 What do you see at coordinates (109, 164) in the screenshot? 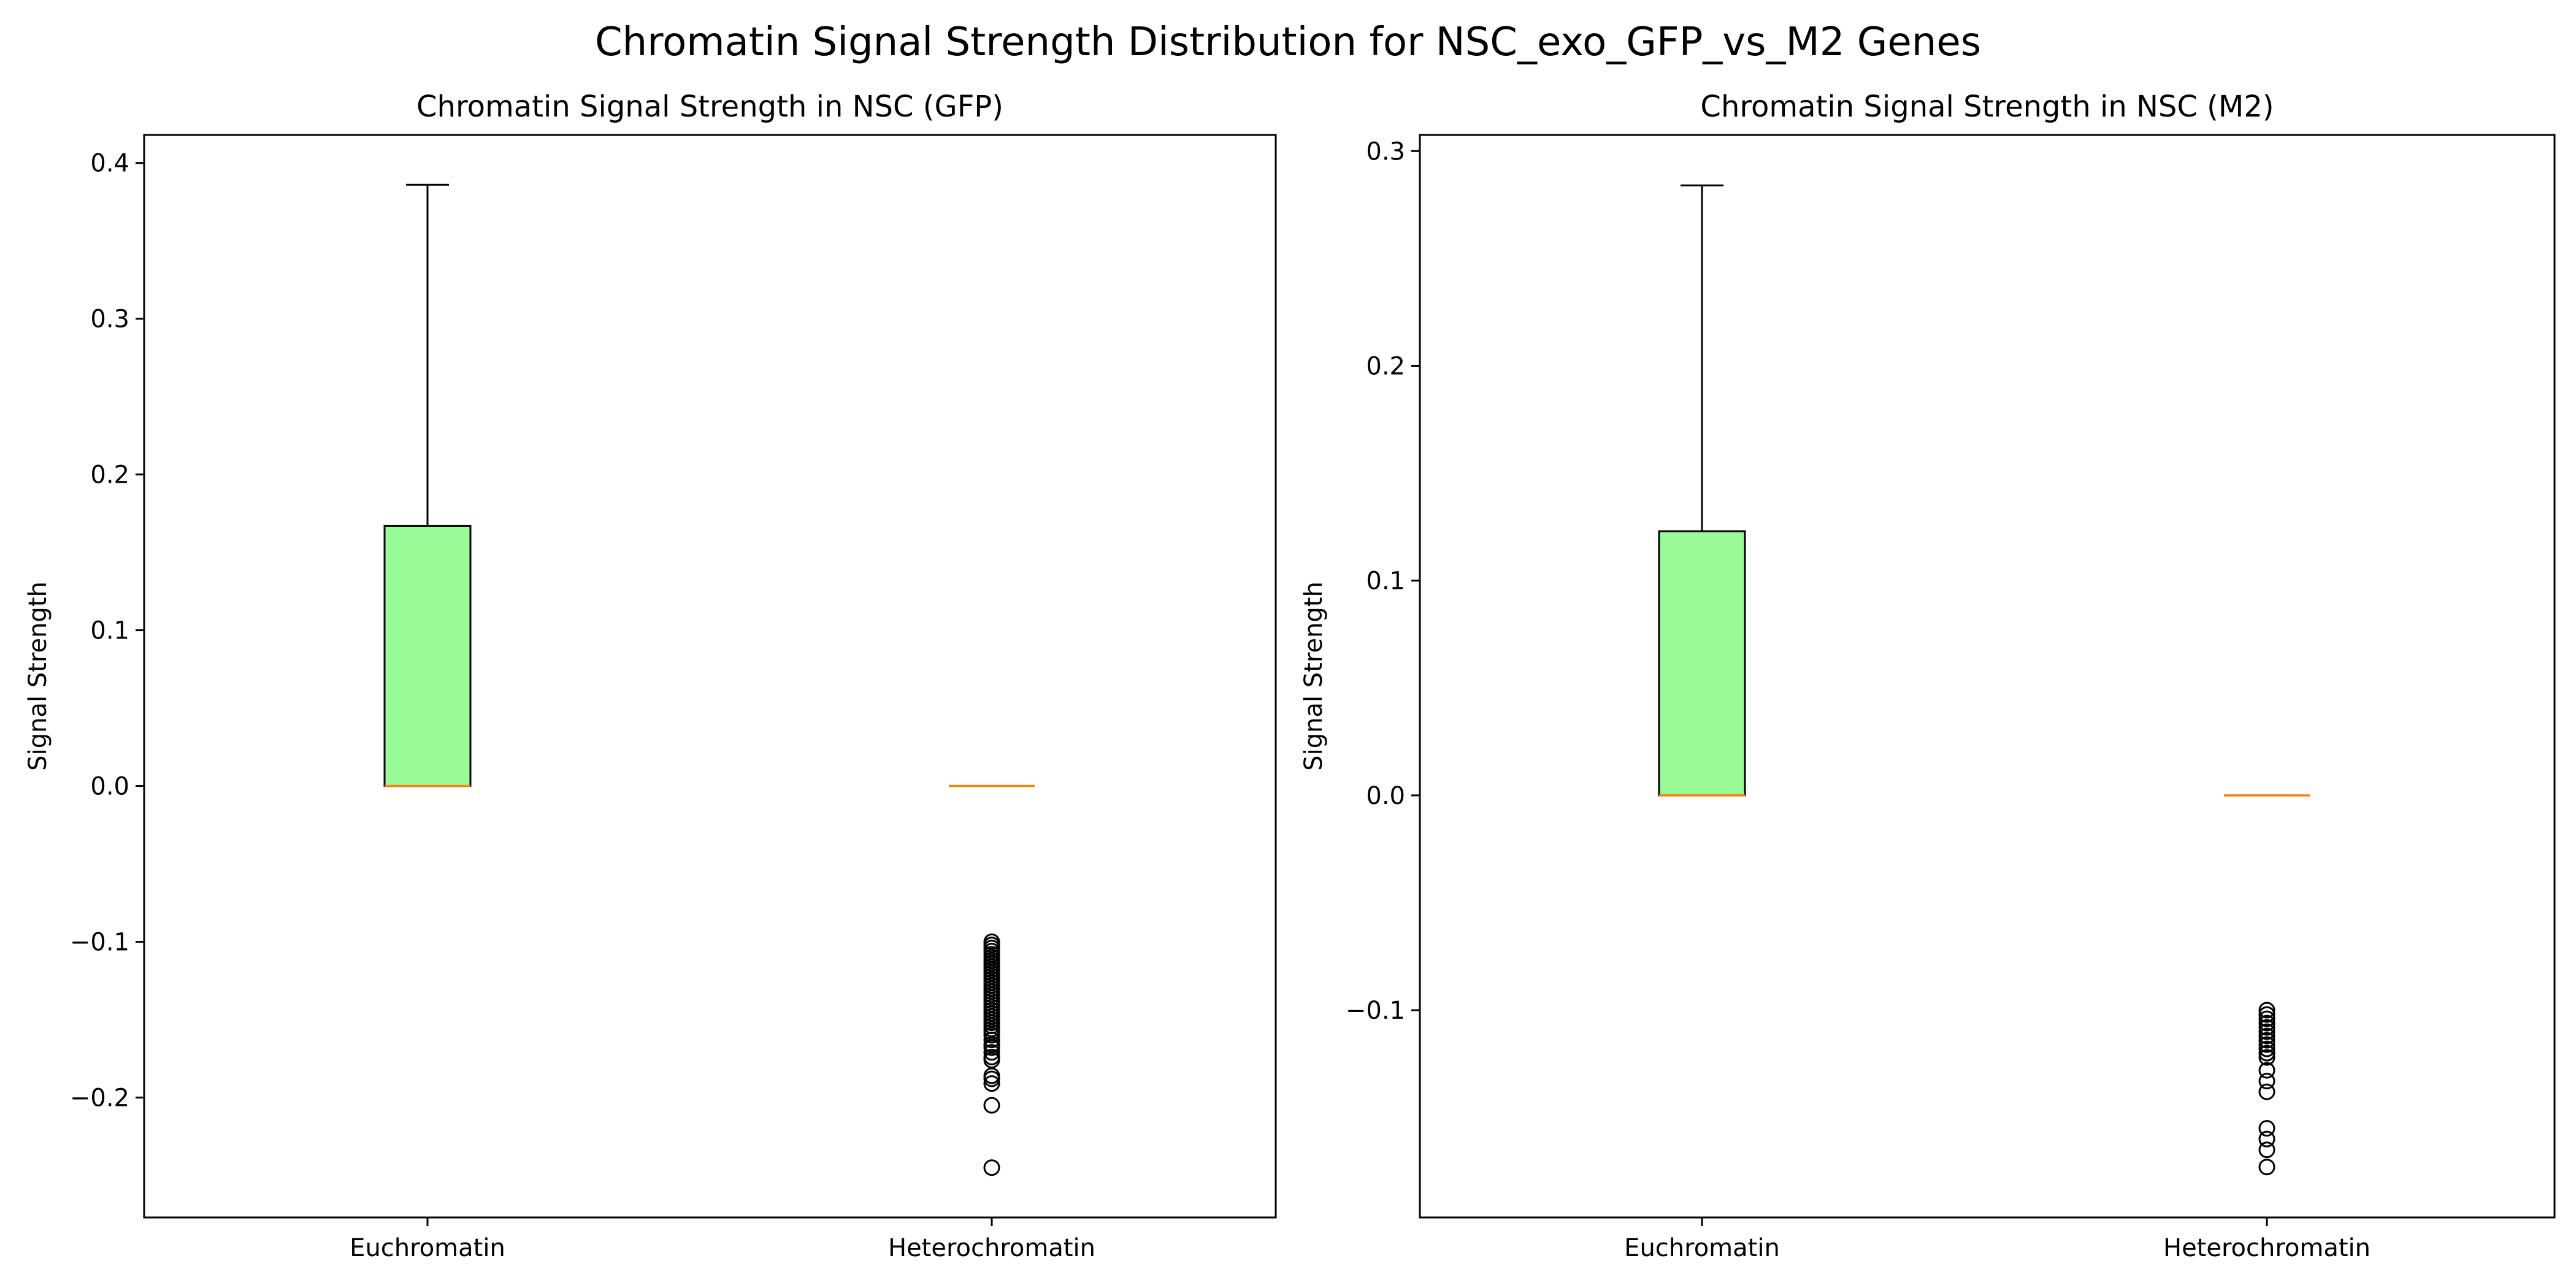
I see `y-tick-label: 0.4` at bounding box center [109, 164].